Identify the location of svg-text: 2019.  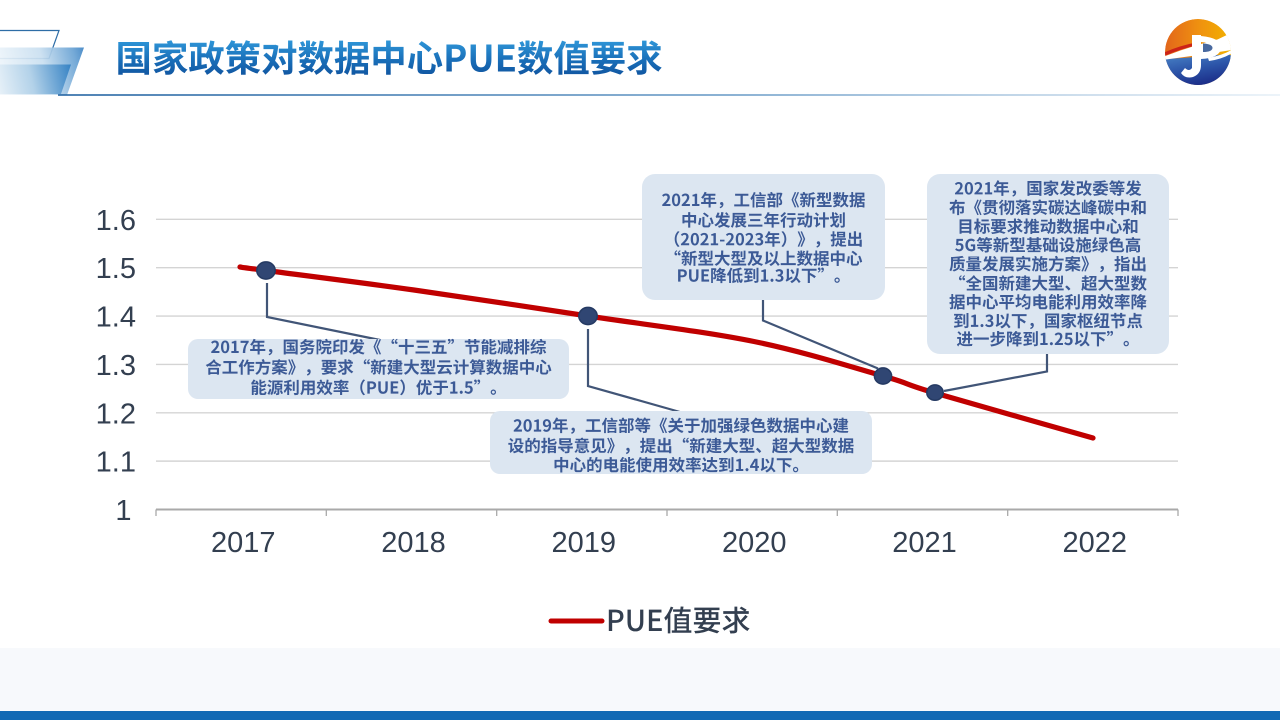
(584, 543).